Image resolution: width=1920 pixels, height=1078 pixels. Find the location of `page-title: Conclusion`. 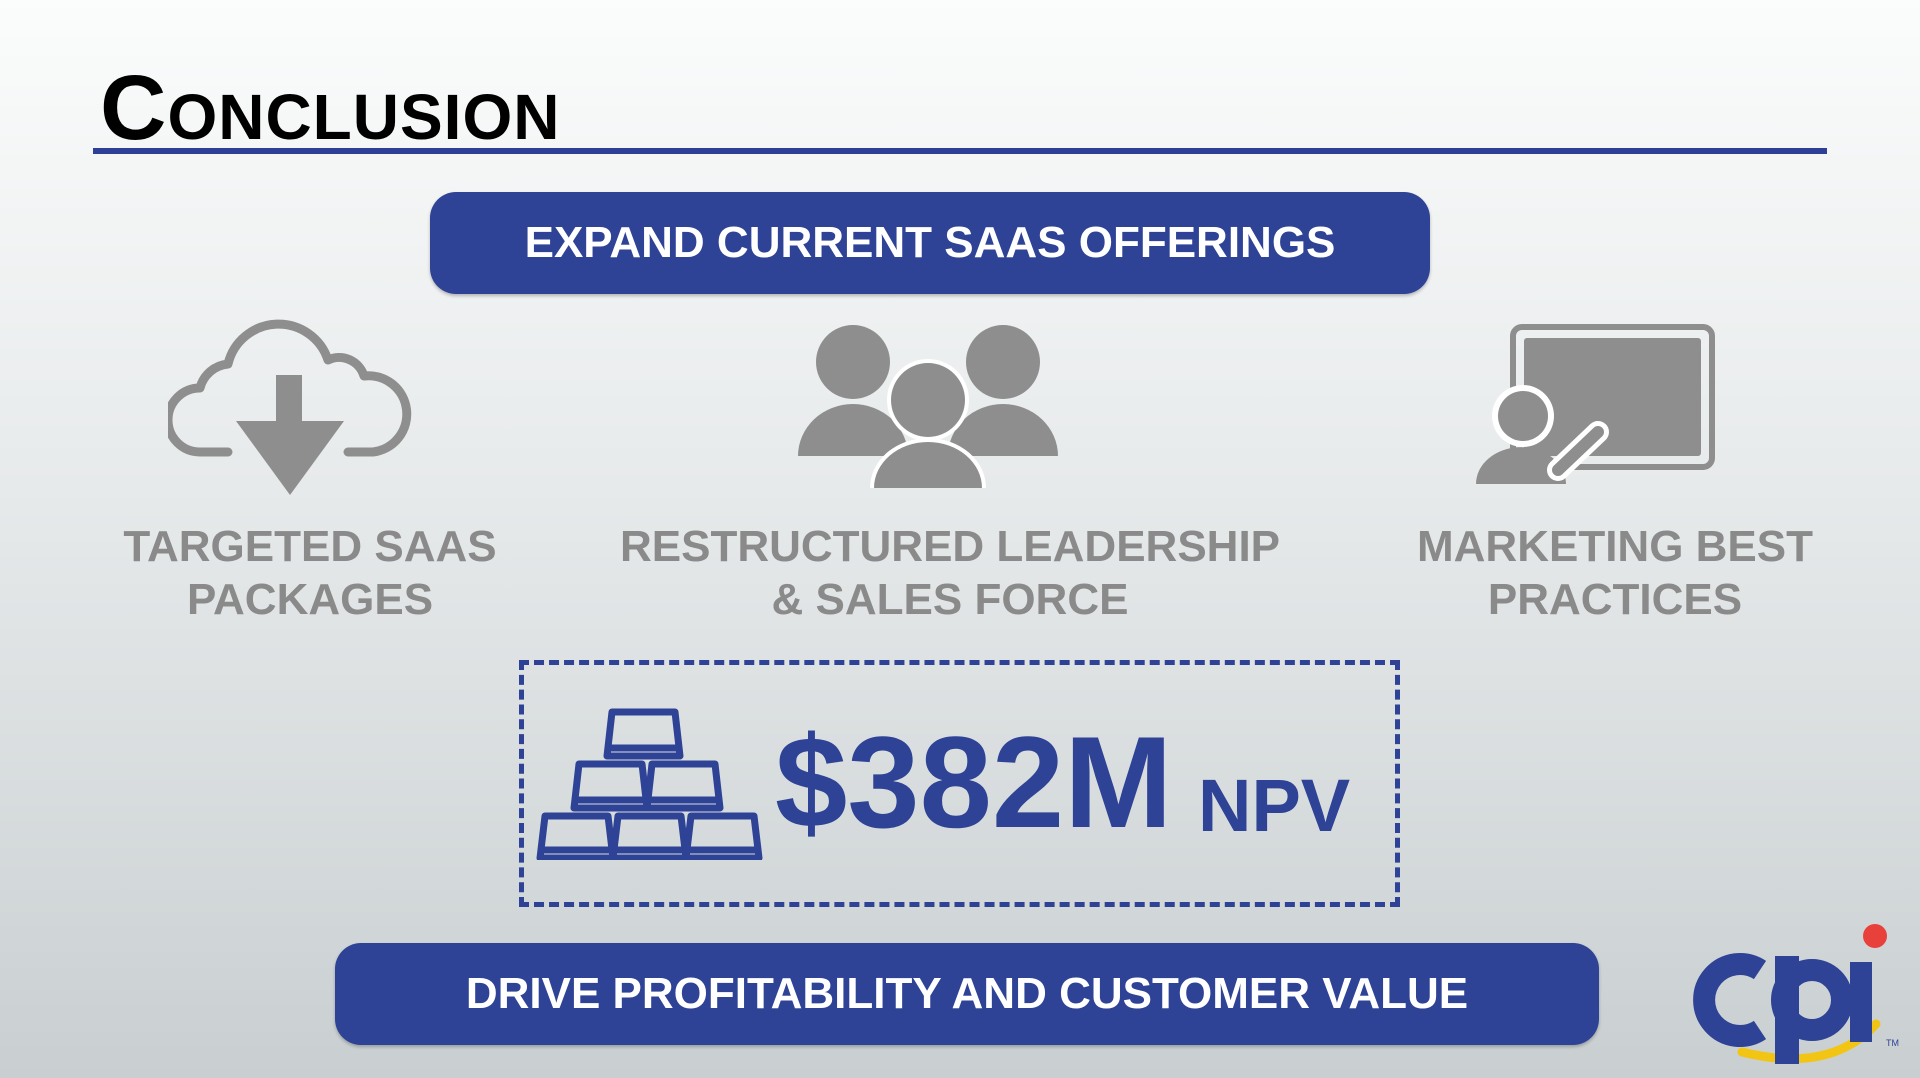

page-title: Conclusion is located at coordinates (330, 108).